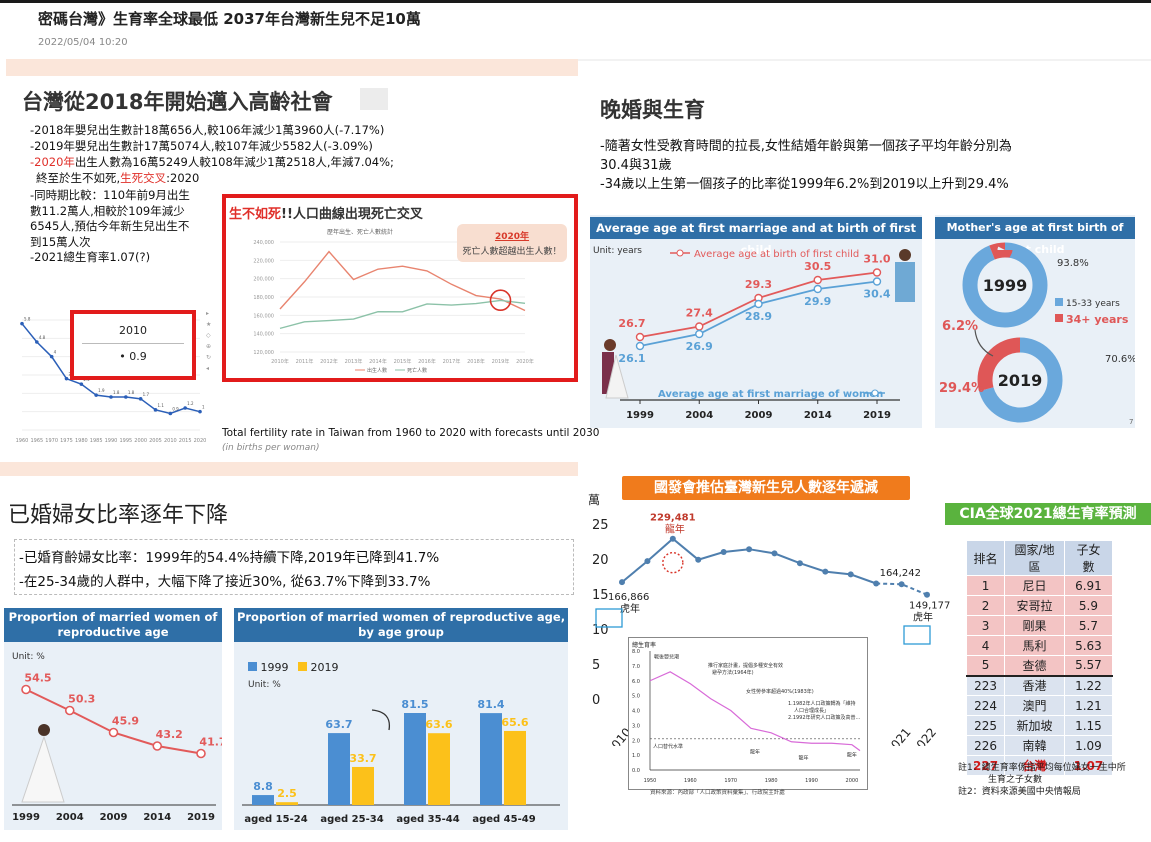  I want to click on top-border, so click(575, 1).